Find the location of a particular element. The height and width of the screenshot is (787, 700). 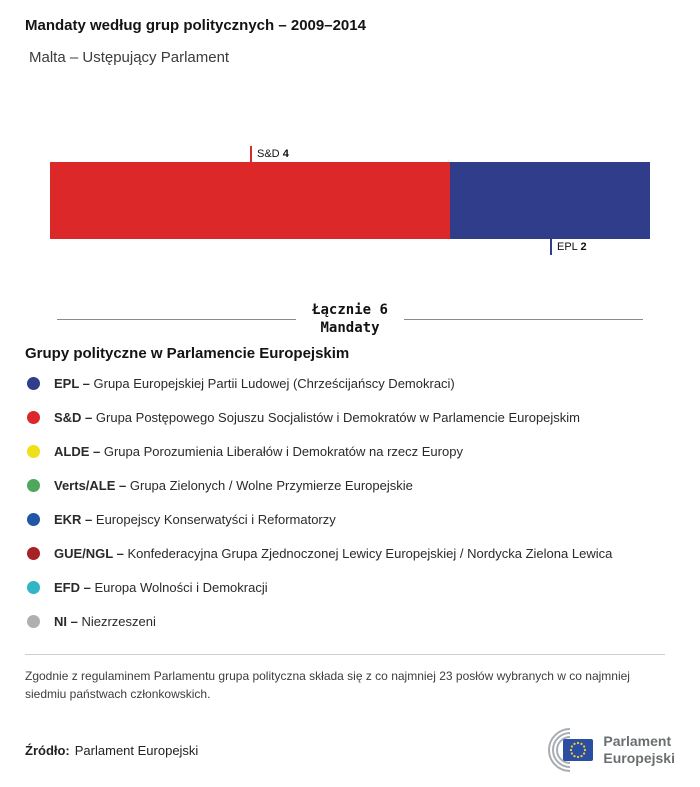

ep-logo-icon is located at coordinates (571, 750).